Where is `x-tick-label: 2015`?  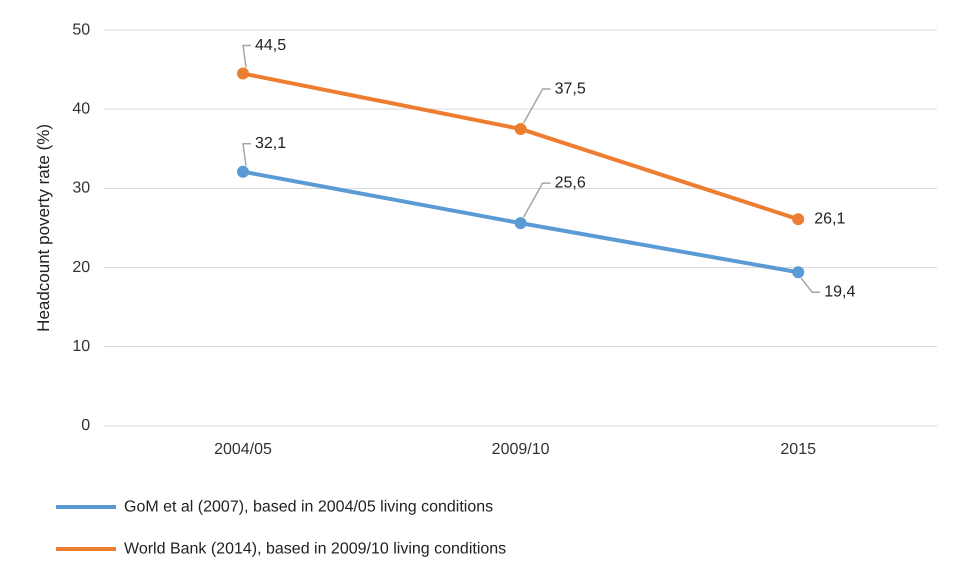 x-tick-label: 2015 is located at coordinates (798, 449).